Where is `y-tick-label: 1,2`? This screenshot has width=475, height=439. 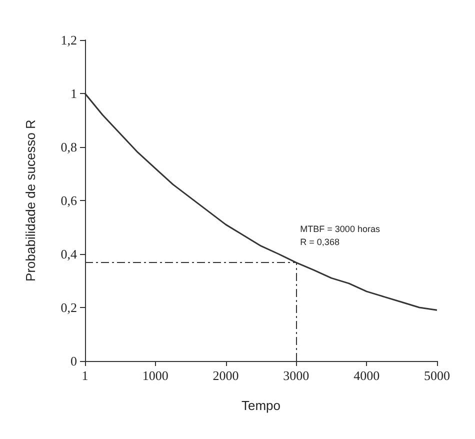 y-tick-label: 1,2 is located at coordinates (68, 40).